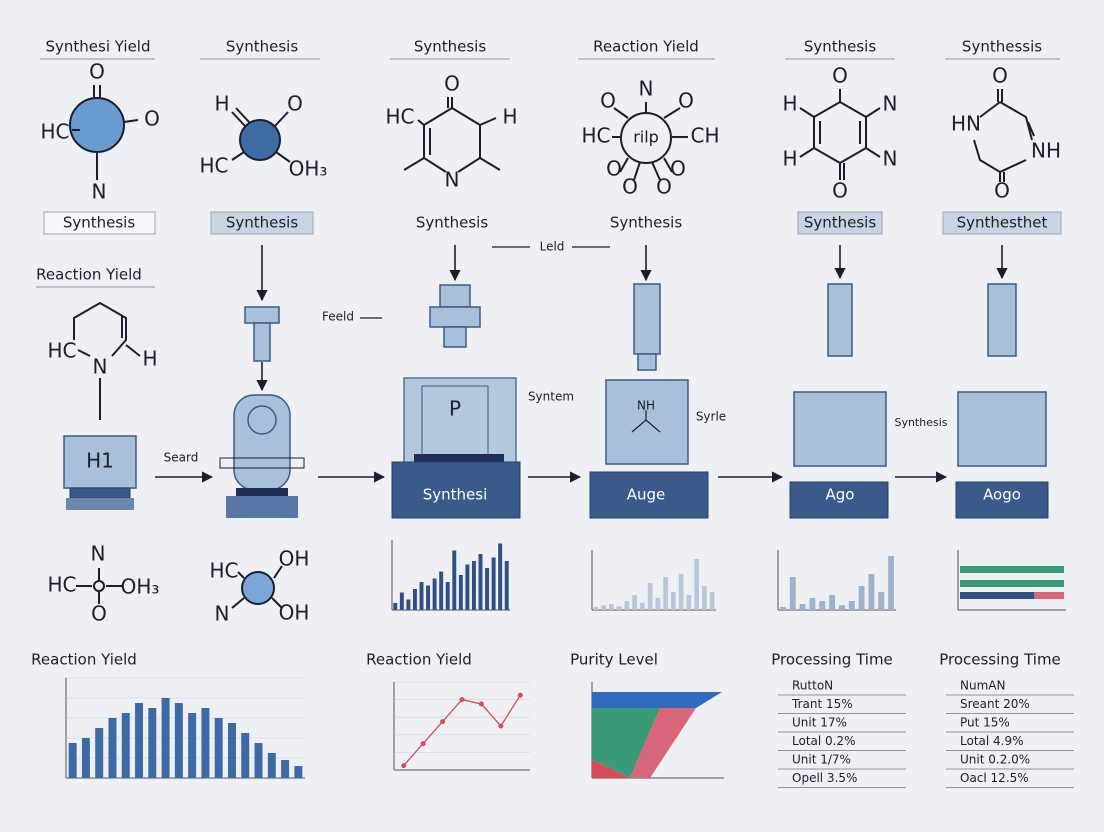  I want to click on machine-screen: NH, so click(646, 406).